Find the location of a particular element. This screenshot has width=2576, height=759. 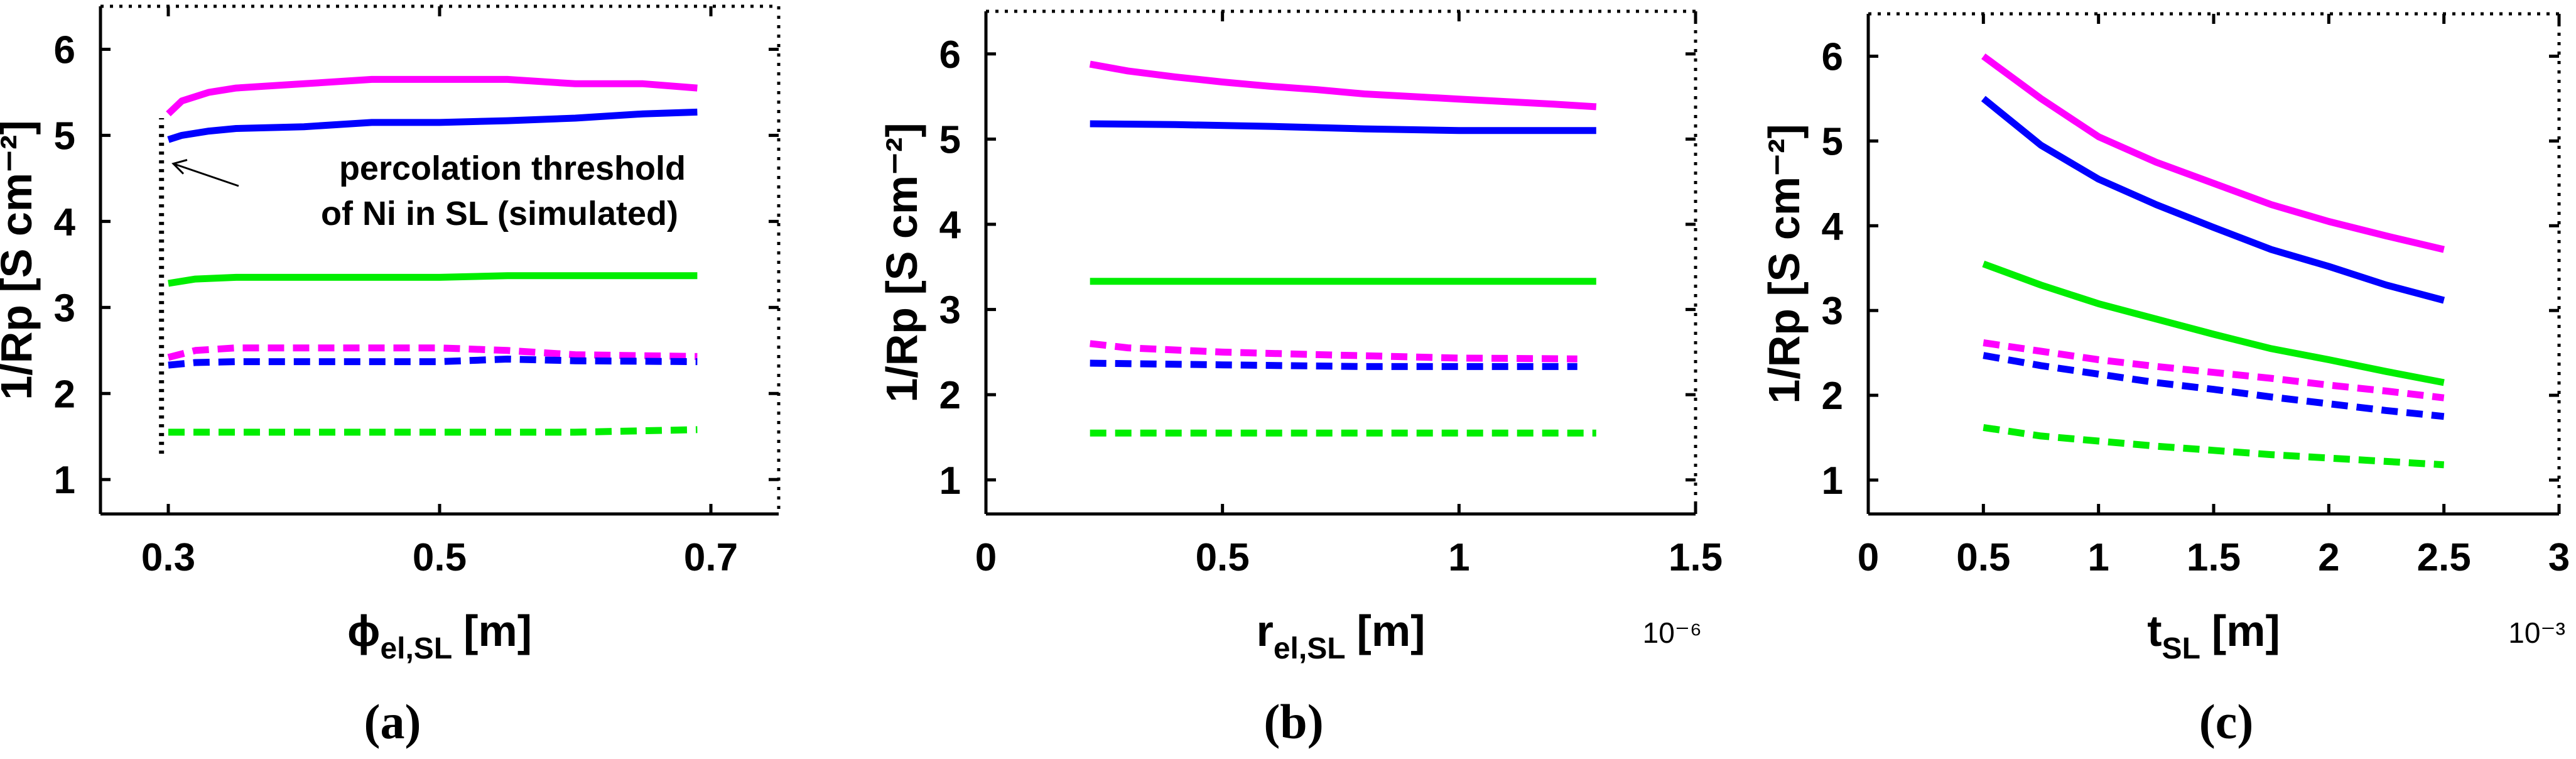

x-axis-label: ϕel,SL [m] is located at coordinates (440, 636).